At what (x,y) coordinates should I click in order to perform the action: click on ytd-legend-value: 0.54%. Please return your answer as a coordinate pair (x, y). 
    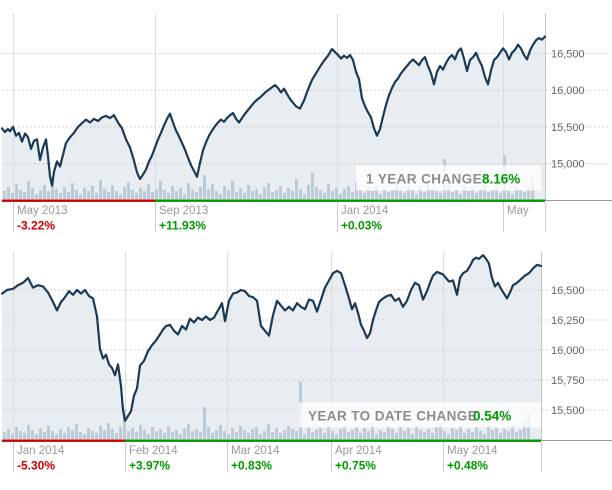
    Looking at the image, I should click on (492, 416).